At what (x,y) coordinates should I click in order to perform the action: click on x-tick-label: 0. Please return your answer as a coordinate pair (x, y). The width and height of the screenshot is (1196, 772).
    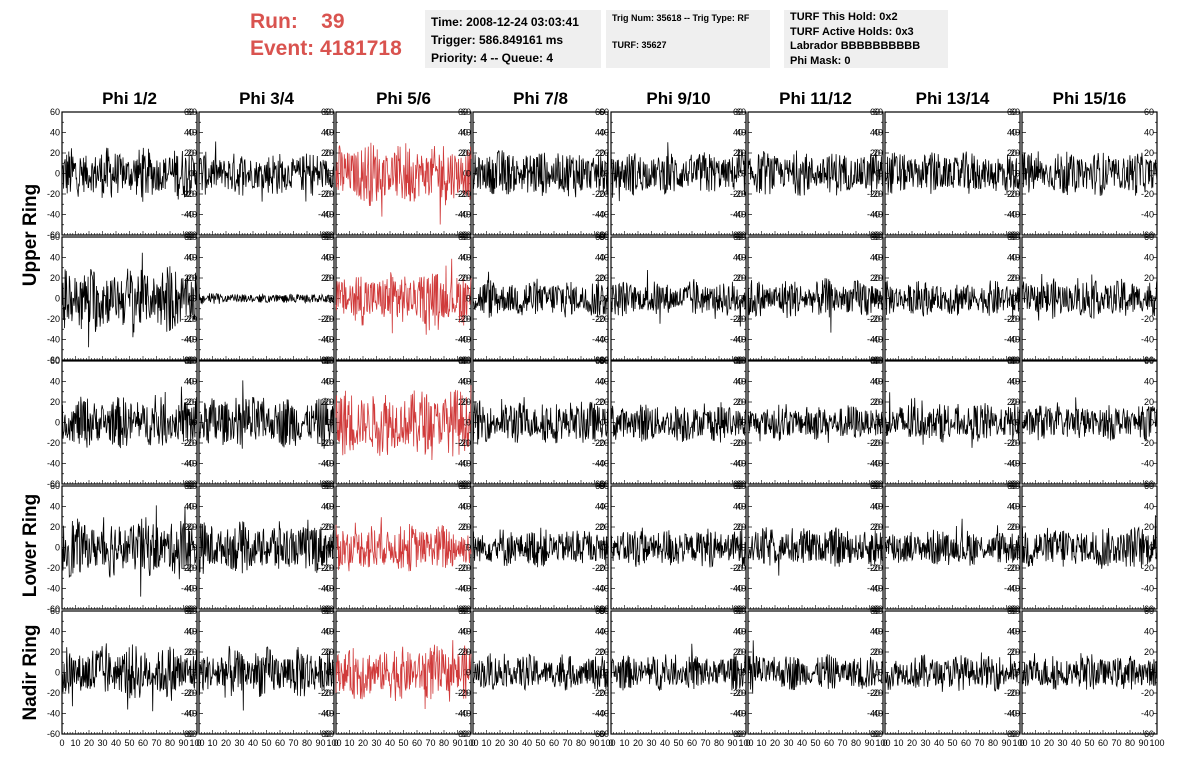
    Looking at the image, I should click on (610, 743).